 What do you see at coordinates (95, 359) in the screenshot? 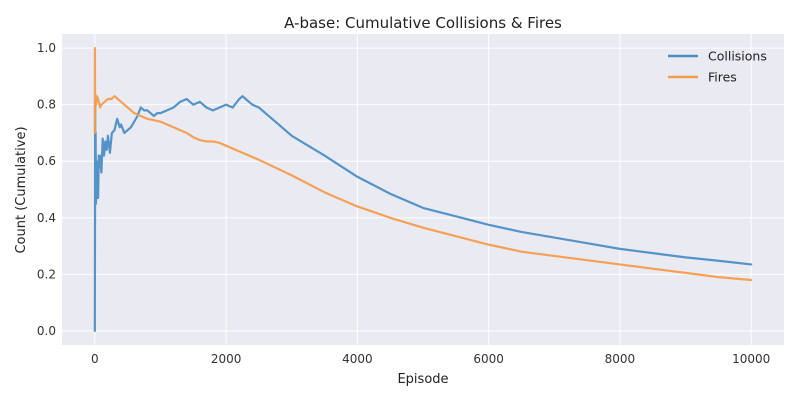
I see `x-tick-label: 0` at bounding box center [95, 359].